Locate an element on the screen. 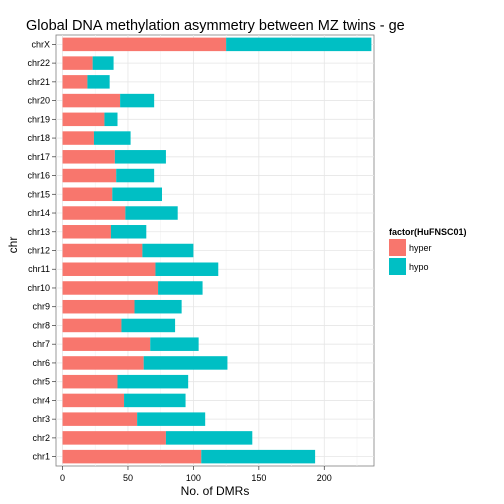 The image size is (504, 504). legend-label-hypo: hypo is located at coordinates (419, 267).